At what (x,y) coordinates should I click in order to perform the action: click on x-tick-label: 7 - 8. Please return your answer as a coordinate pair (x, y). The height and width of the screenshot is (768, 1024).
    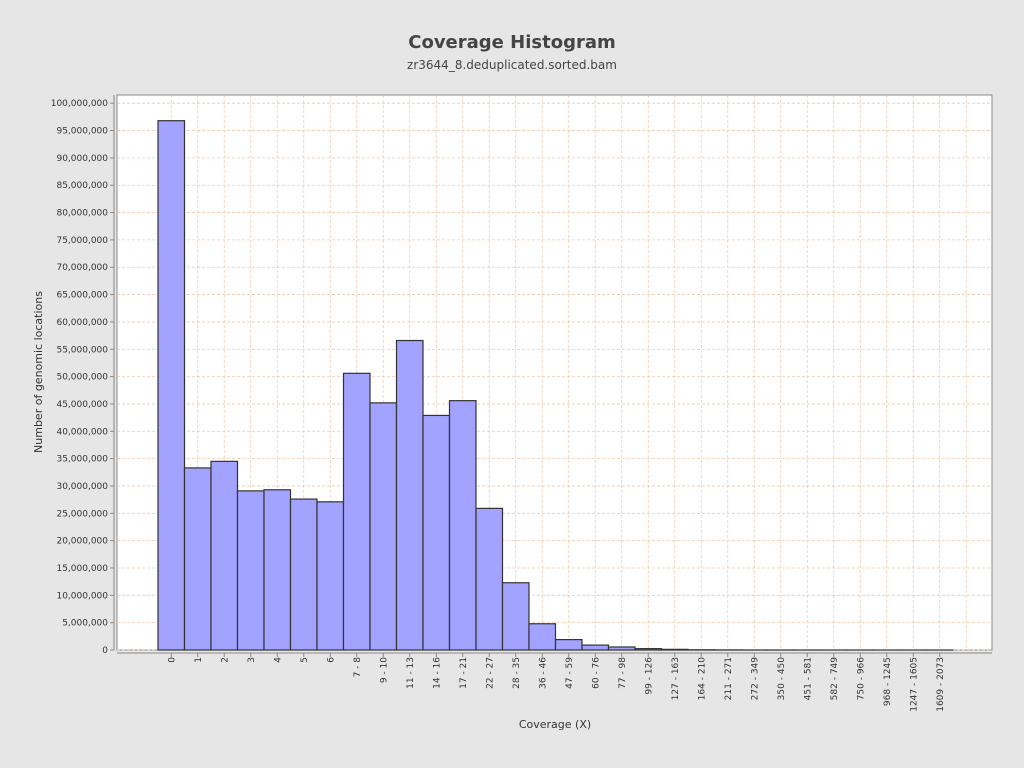
    Looking at the image, I should click on (358, 667).